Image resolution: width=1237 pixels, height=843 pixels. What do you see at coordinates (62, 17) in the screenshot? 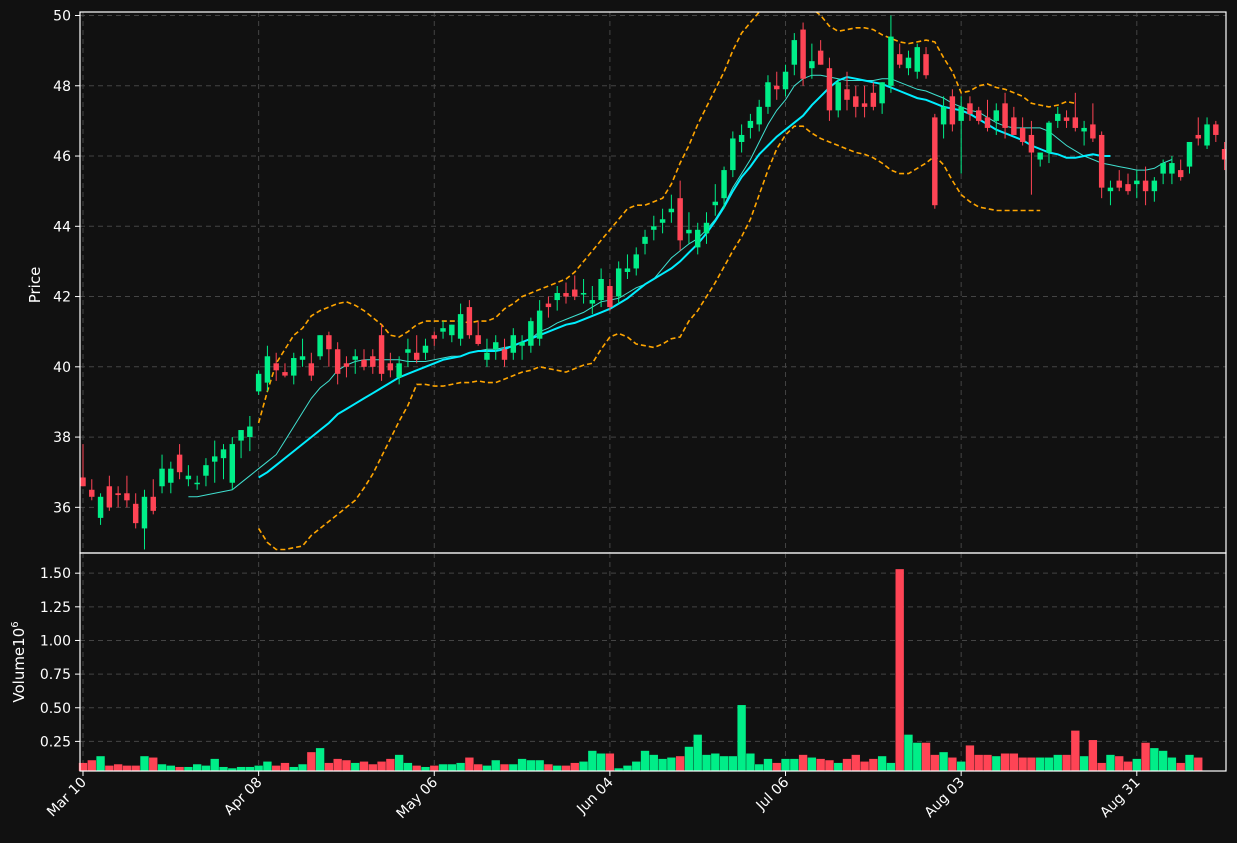
I see `price-tick-label-50: 50` at bounding box center [62, 17].